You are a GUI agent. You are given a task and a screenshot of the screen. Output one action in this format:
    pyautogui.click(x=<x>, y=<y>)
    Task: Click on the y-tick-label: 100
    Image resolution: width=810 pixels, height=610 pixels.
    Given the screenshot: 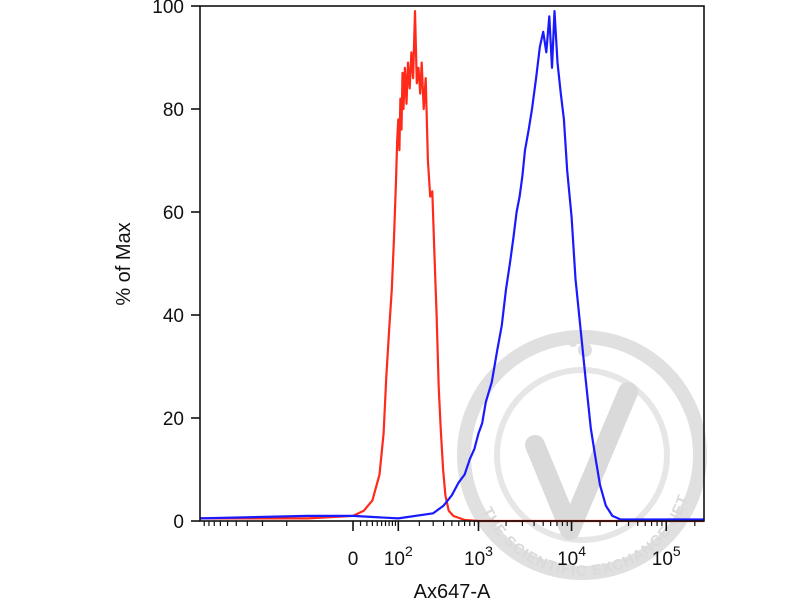 What is the action you would take?
    pyautogui.click(x=168, y=9)
    